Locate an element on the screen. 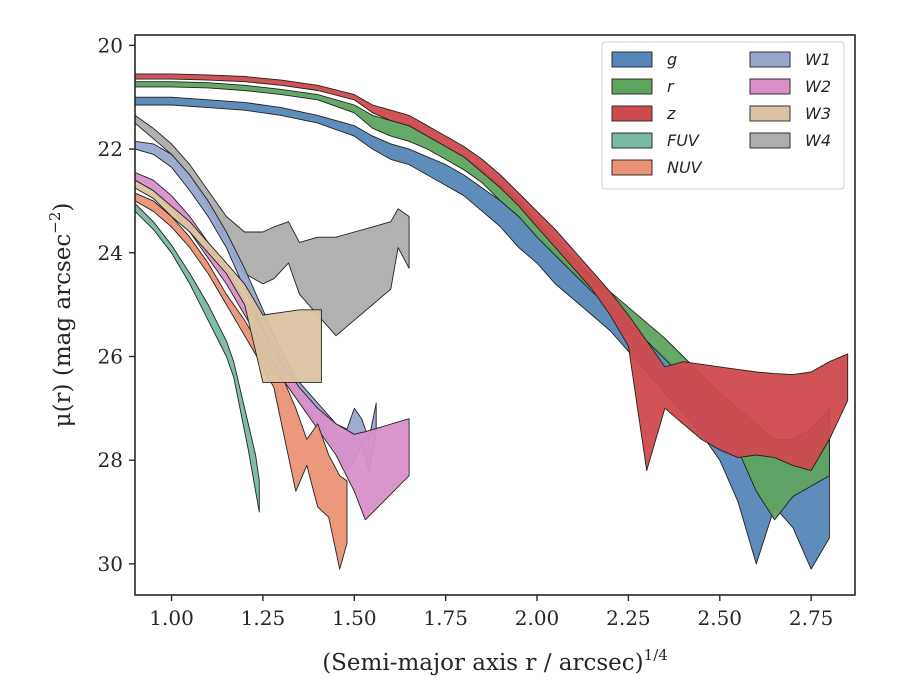 The height and width of the screenshot is (700, 900). legend-label-fuv: FUV is located at coordinates (683, 140).